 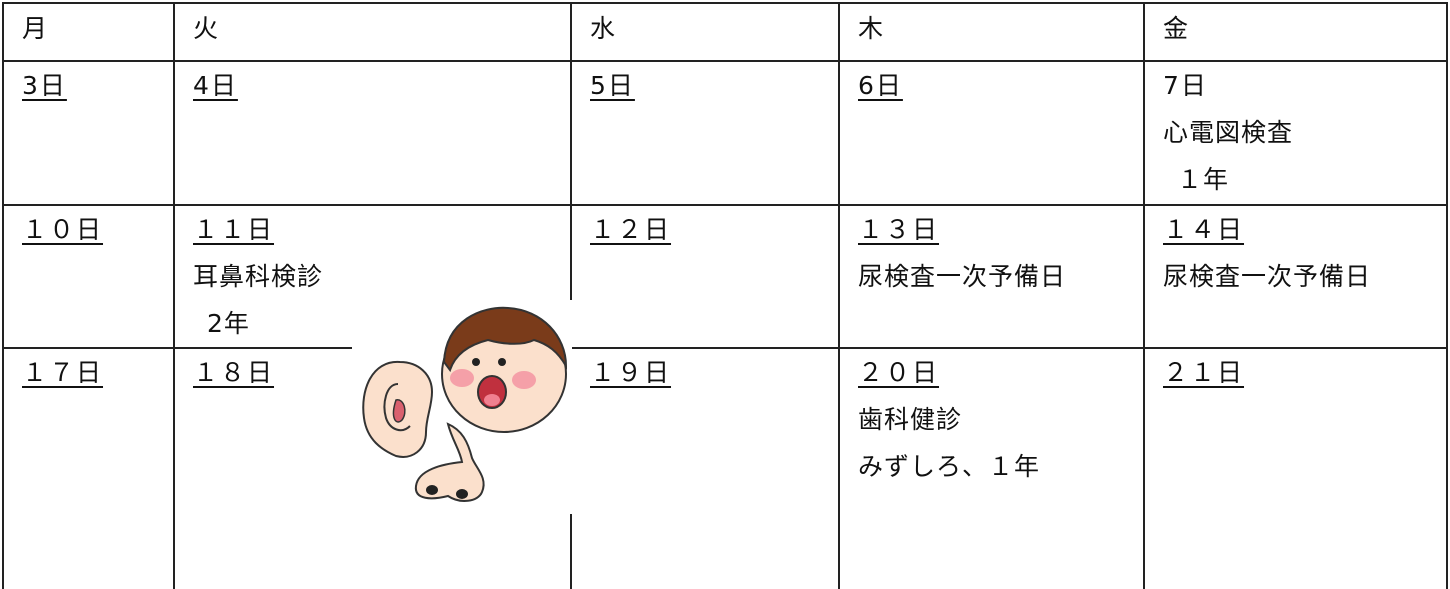 What do you see at coordinates (258, 276) in the screenshot?
I see `event-text: 耳鼻科検診` at bounding box center [258, 276].